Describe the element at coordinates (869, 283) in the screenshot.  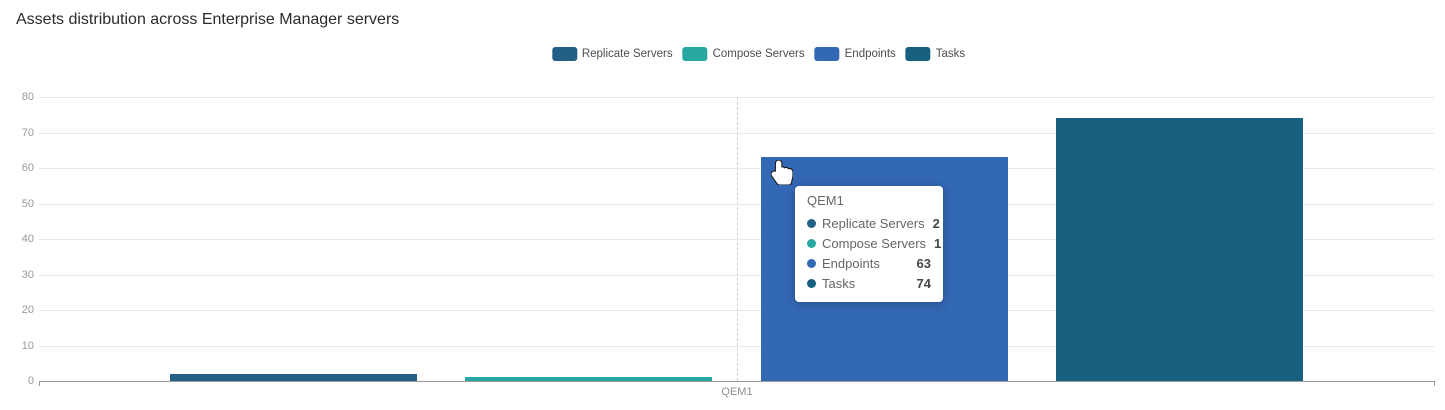
I see `tooltip-row: Tasks 74` at that location.